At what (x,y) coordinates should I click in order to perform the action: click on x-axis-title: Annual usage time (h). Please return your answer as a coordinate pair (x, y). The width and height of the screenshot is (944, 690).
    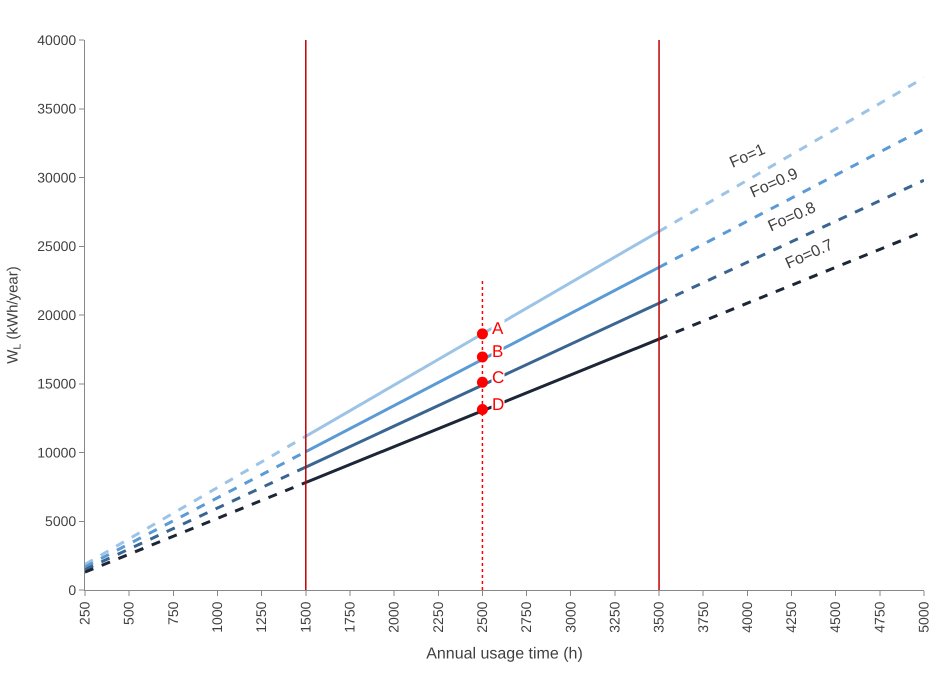
    Looking at the image, I should click on (504, 653).